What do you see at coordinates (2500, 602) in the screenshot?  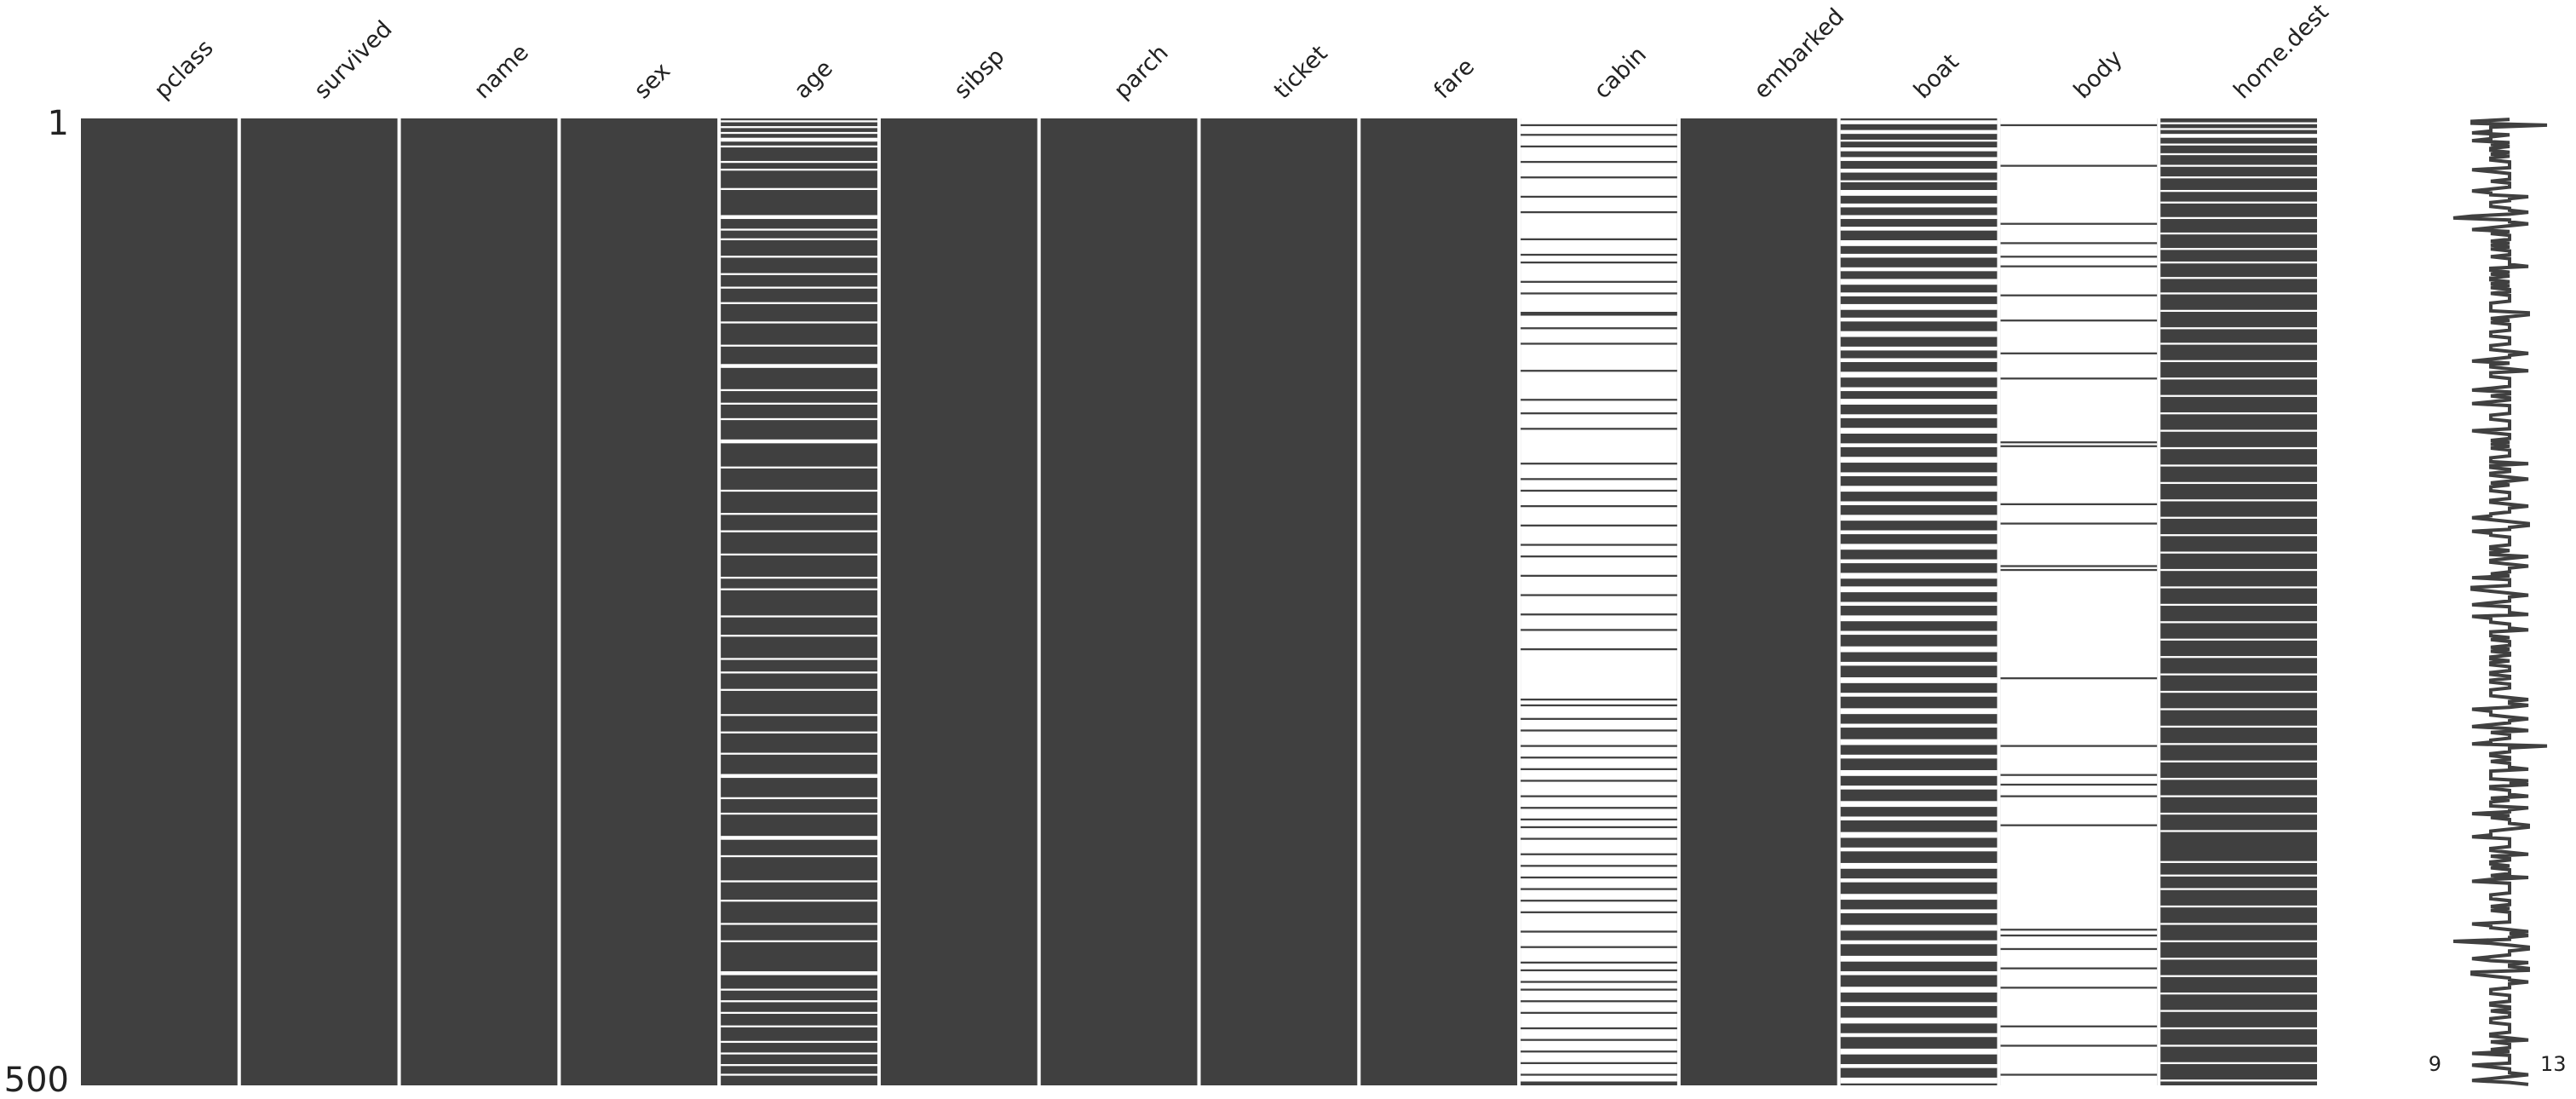 I see `completeness-sparkline` at bounding box center [2500, 602].